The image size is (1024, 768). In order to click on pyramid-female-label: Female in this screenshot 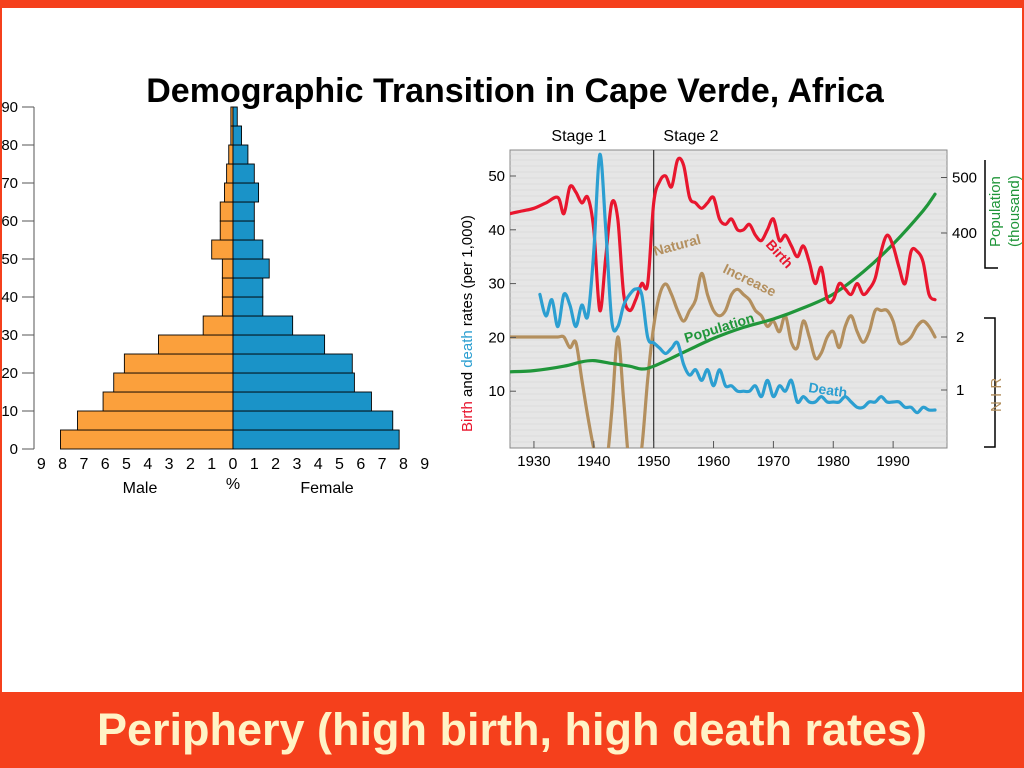, I will do `click(326, 488)`.